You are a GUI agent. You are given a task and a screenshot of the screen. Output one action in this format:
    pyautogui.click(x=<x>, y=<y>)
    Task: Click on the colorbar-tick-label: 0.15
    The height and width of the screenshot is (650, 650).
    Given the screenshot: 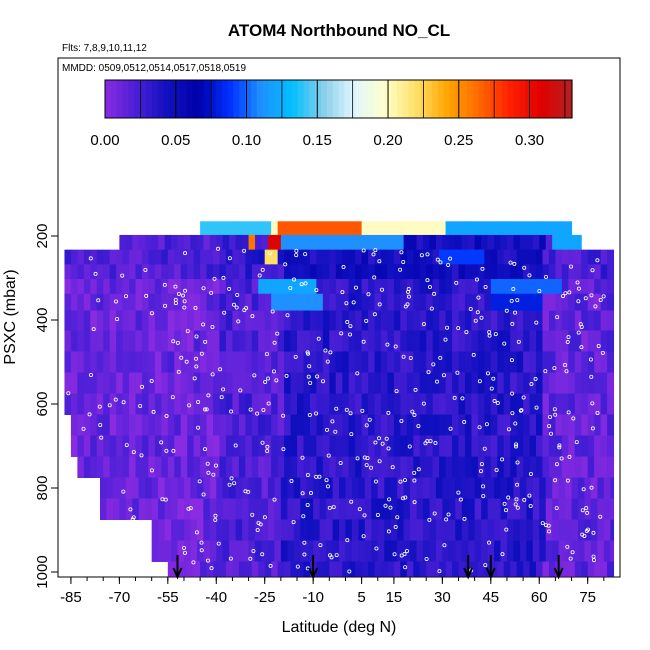 What is the action you would take?
    pyautogui.click(x=317, y=140)
    